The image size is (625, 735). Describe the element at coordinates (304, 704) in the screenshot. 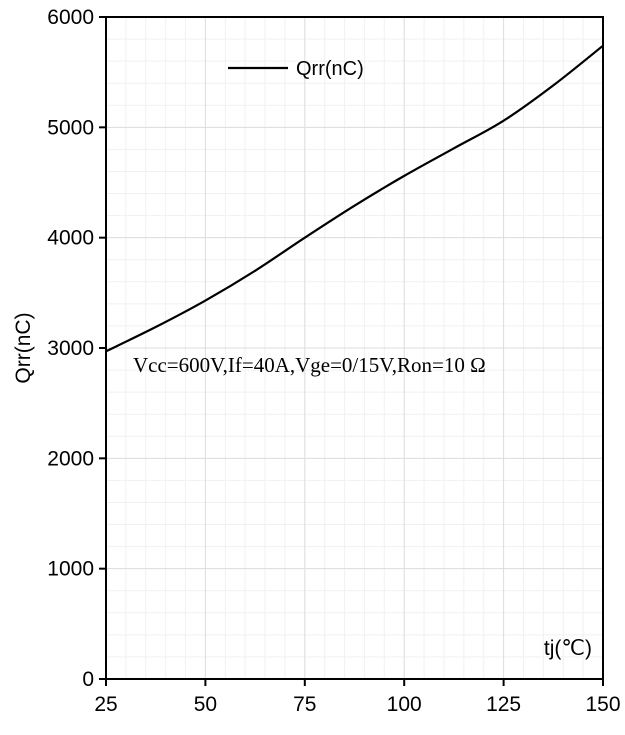

I see `x-tick-label: 75` at that location.